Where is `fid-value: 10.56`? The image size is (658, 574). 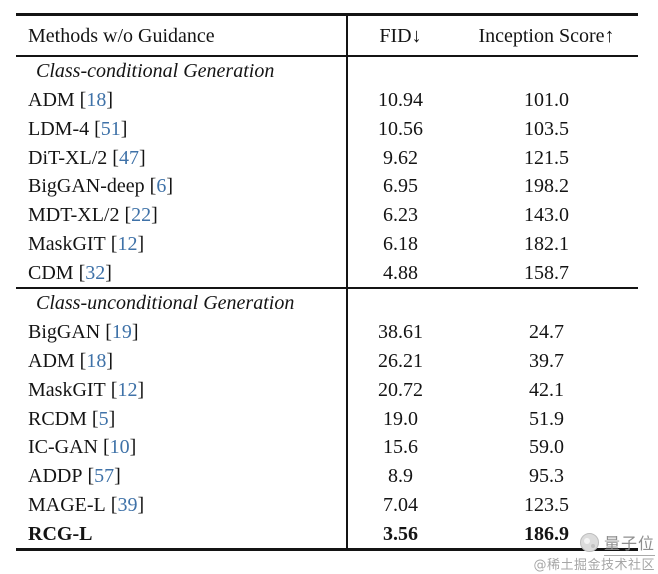
fid-value: 10.56 is located at coordinates (400, 128).